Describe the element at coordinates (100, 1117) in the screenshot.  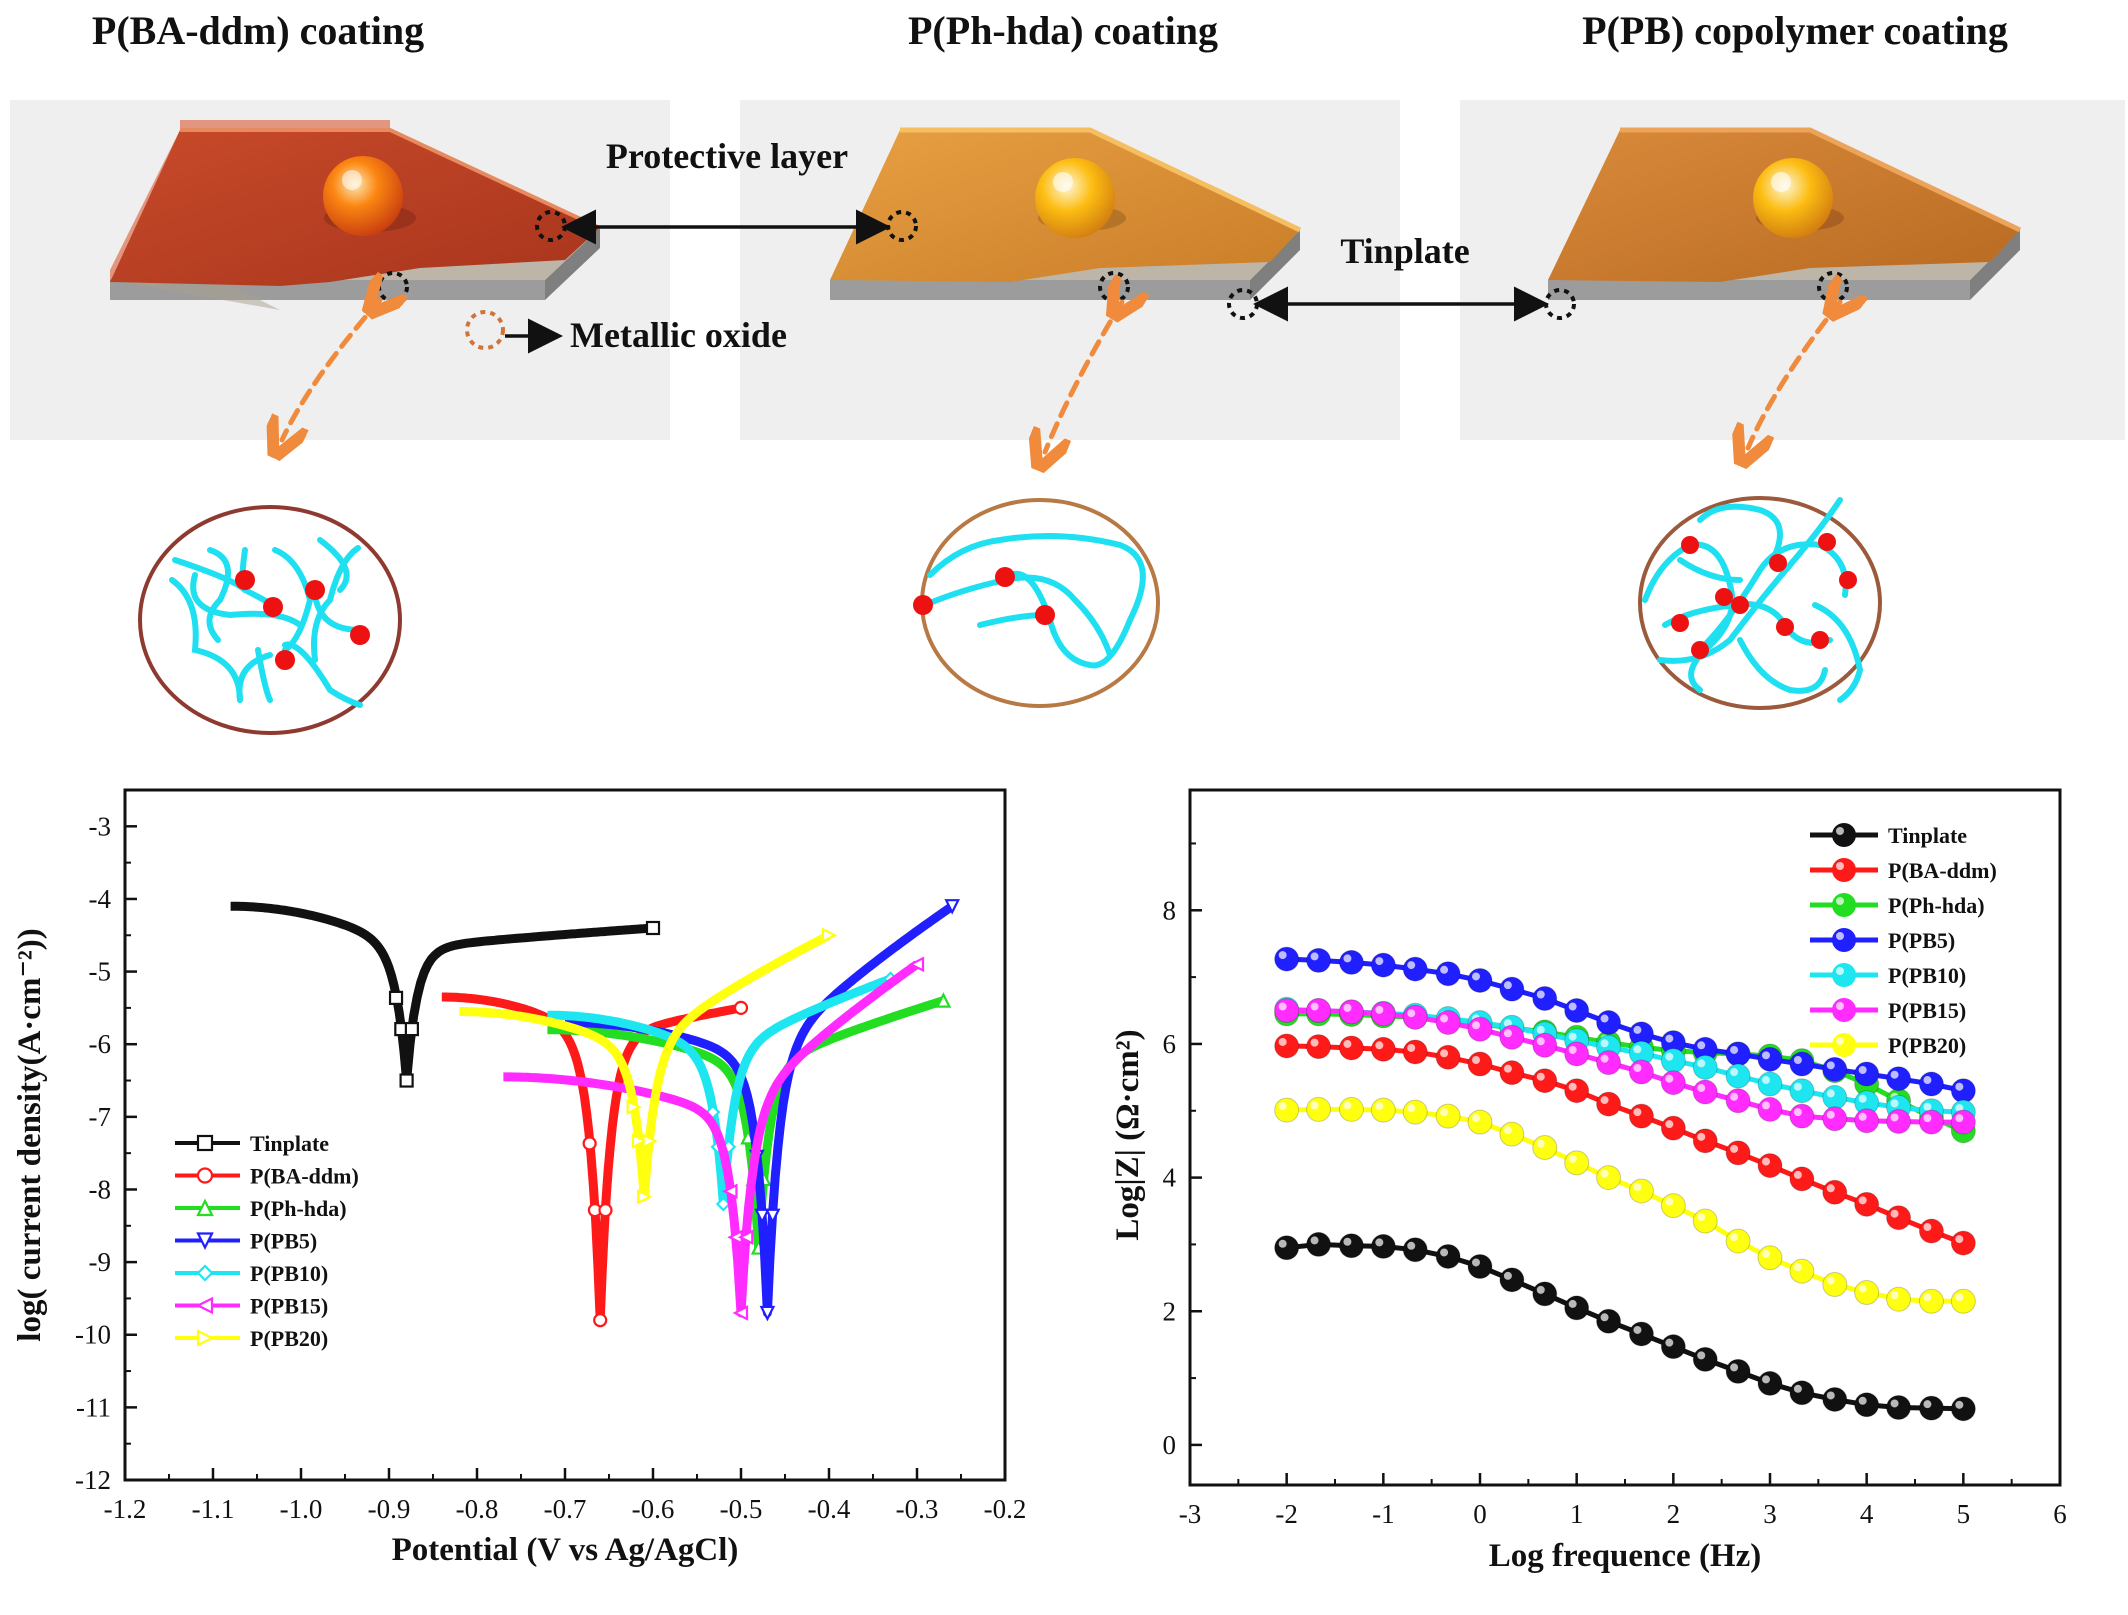
I see `tafel-y-tick-label: -7` at that location.